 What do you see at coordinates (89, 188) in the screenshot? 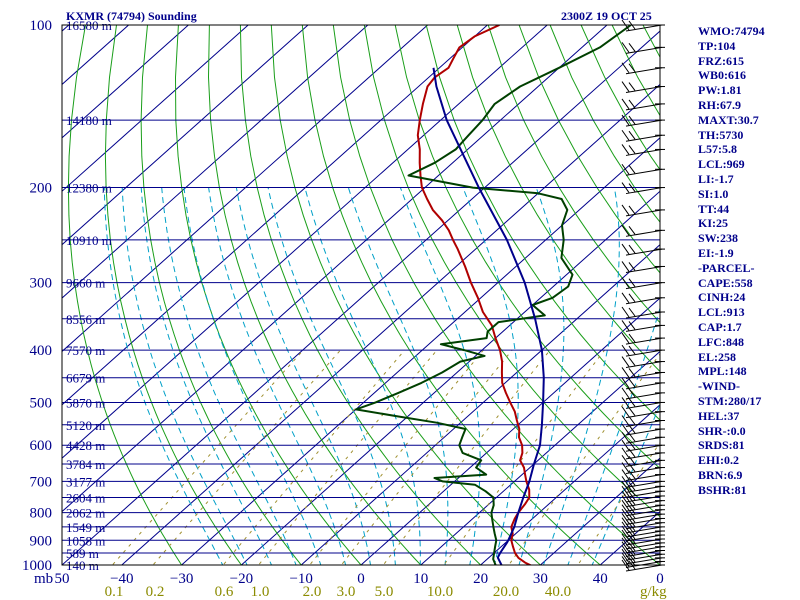
I see `height-label: 12380 m` at bounding box center [89, 188].